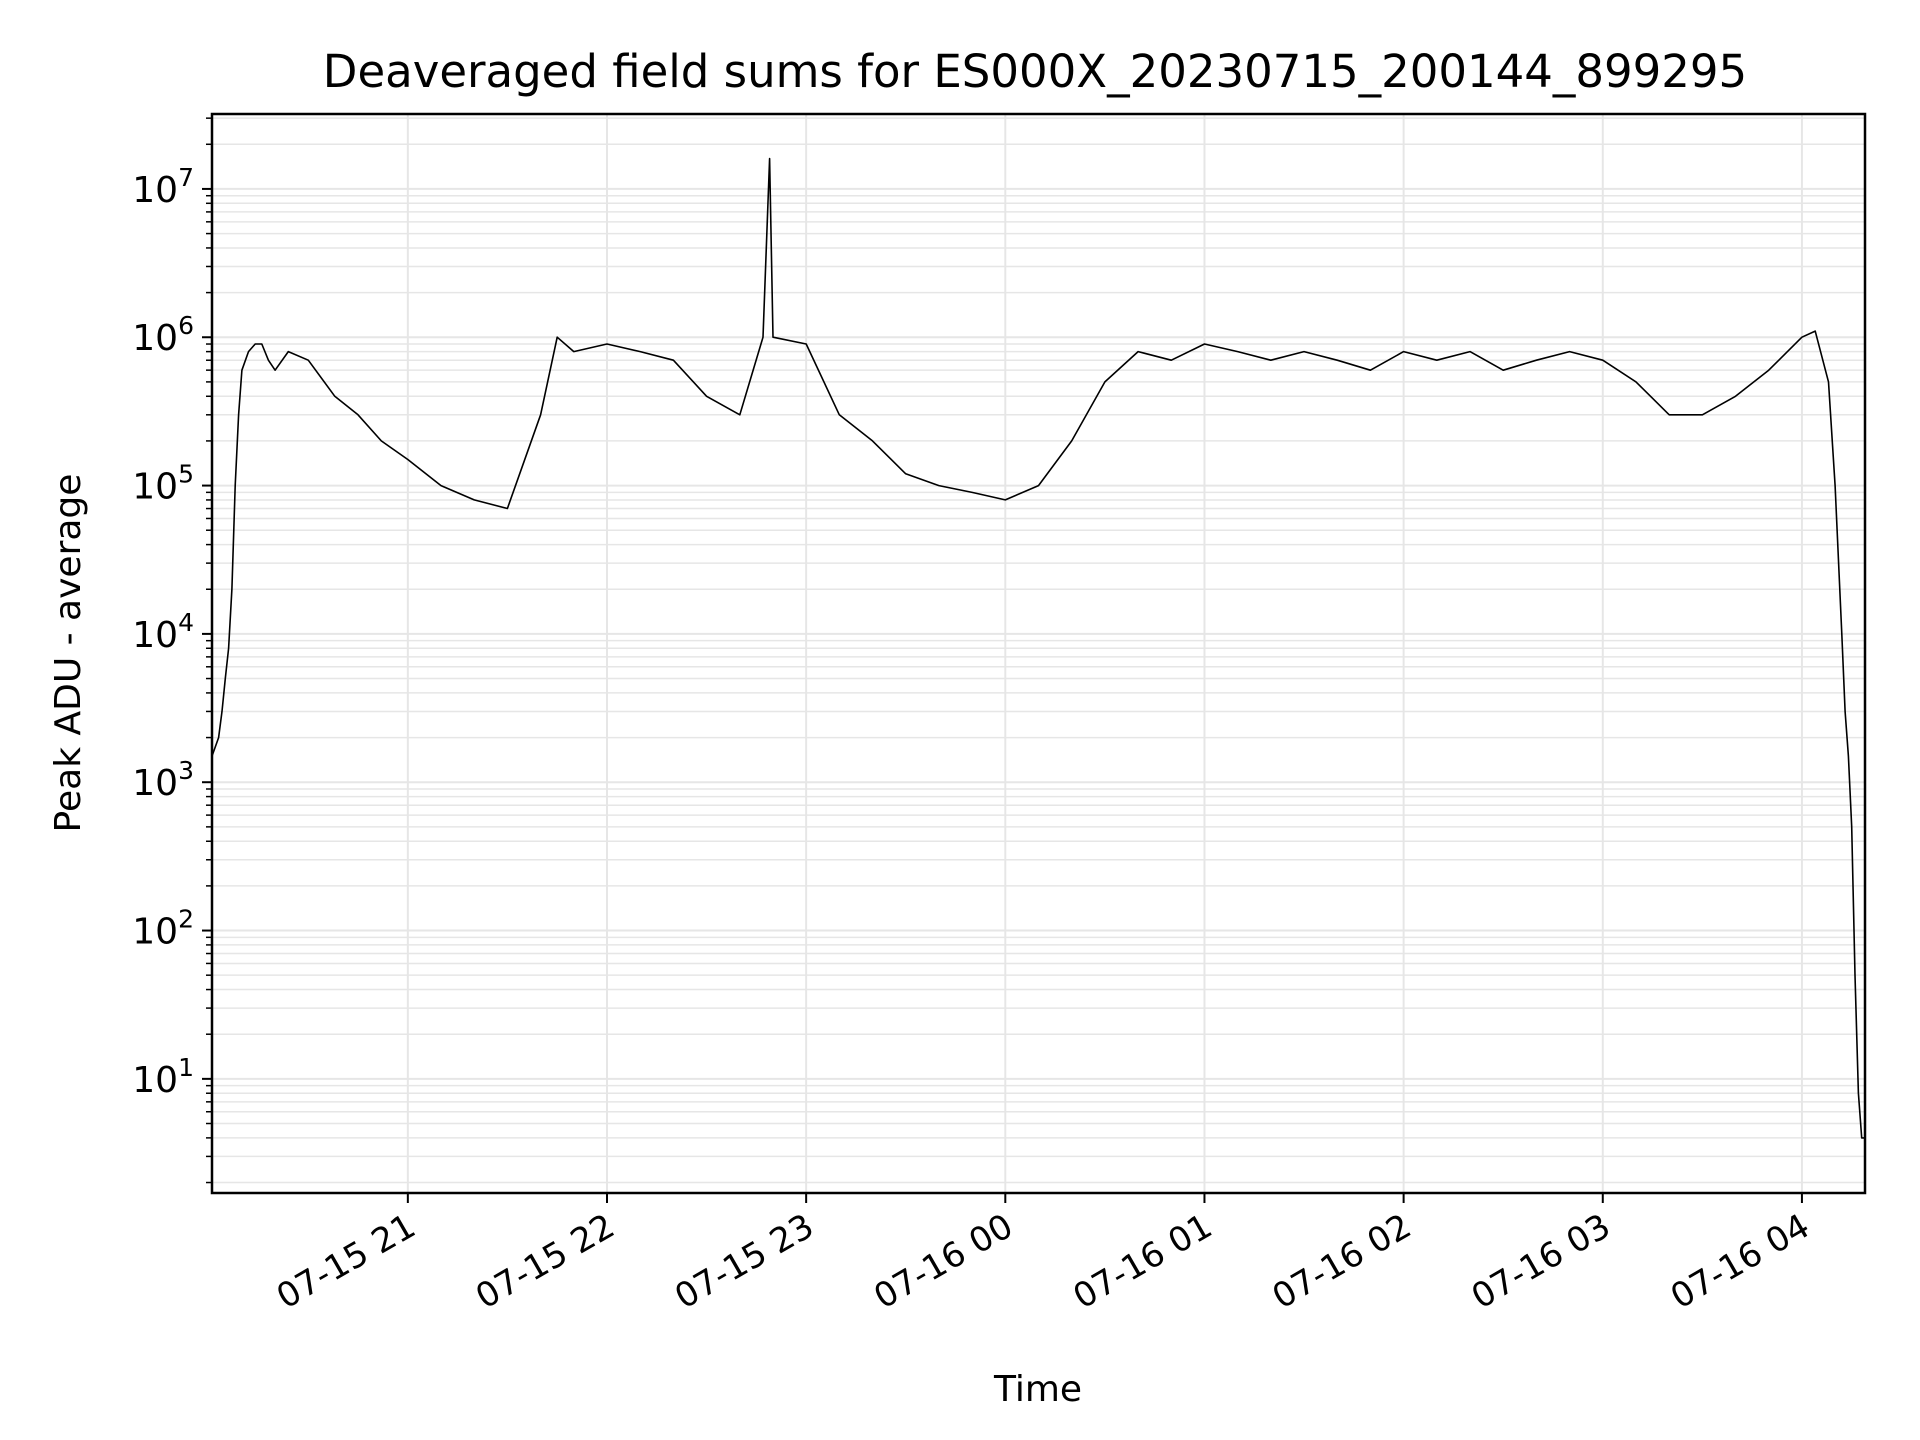 The image size is (1920, 1440). Describe the element at coordinates (186, 770) in the screenshot. I see `y-tick-label-exponent: 3` at that location.